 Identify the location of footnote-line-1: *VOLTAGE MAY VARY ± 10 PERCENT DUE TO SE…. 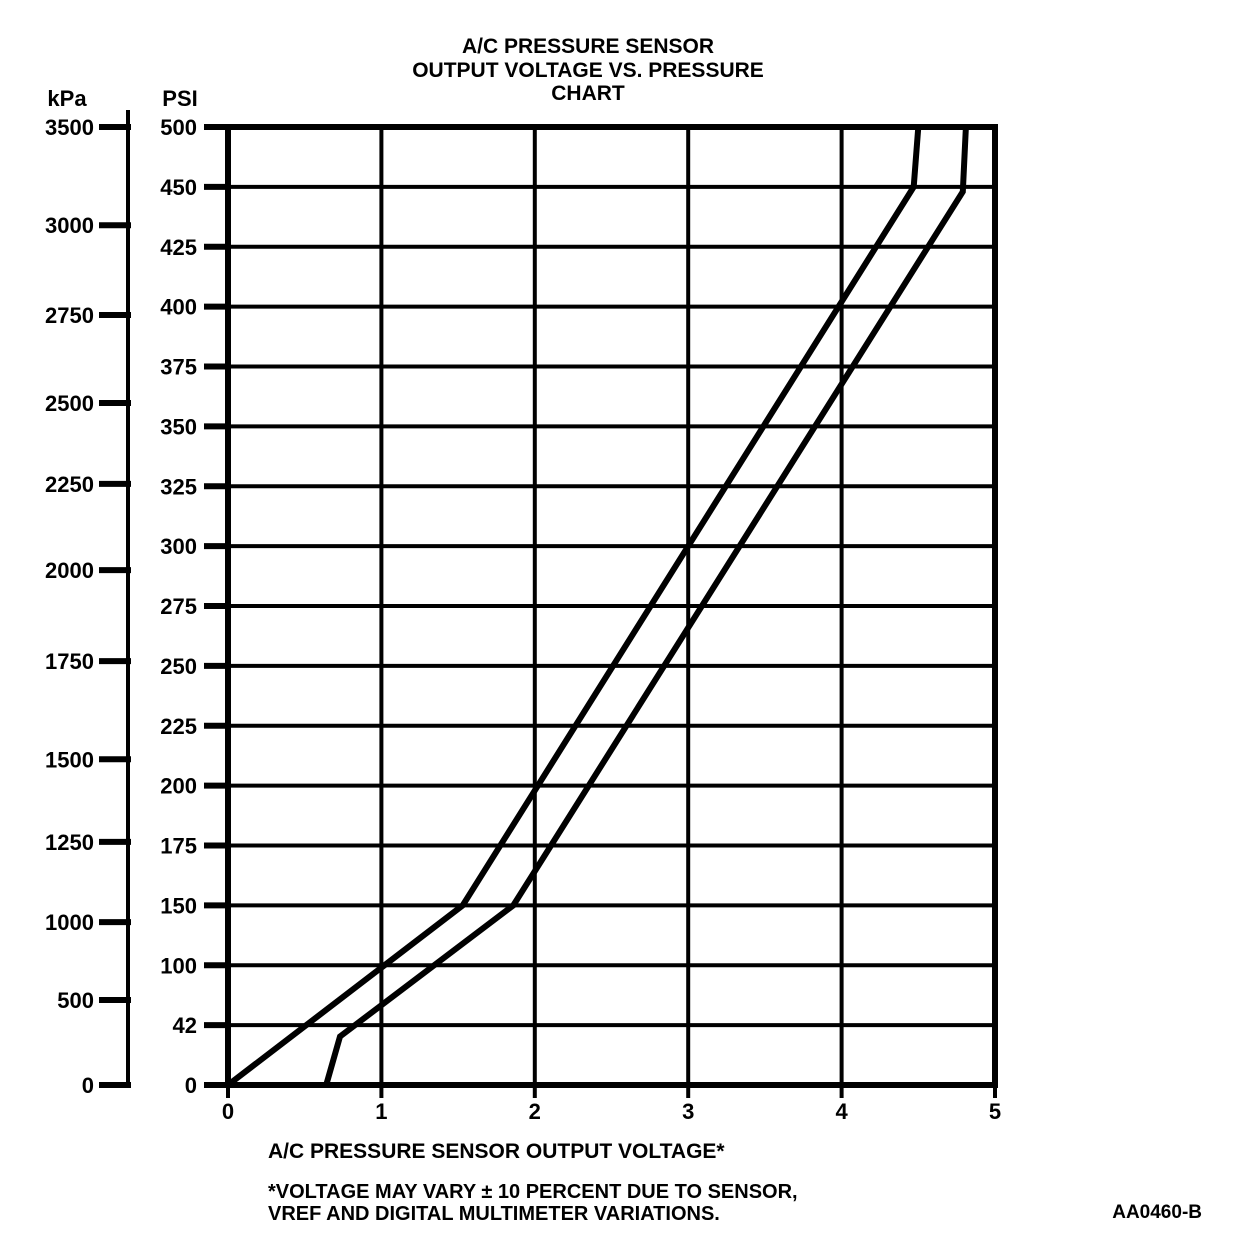
(533, 1192).